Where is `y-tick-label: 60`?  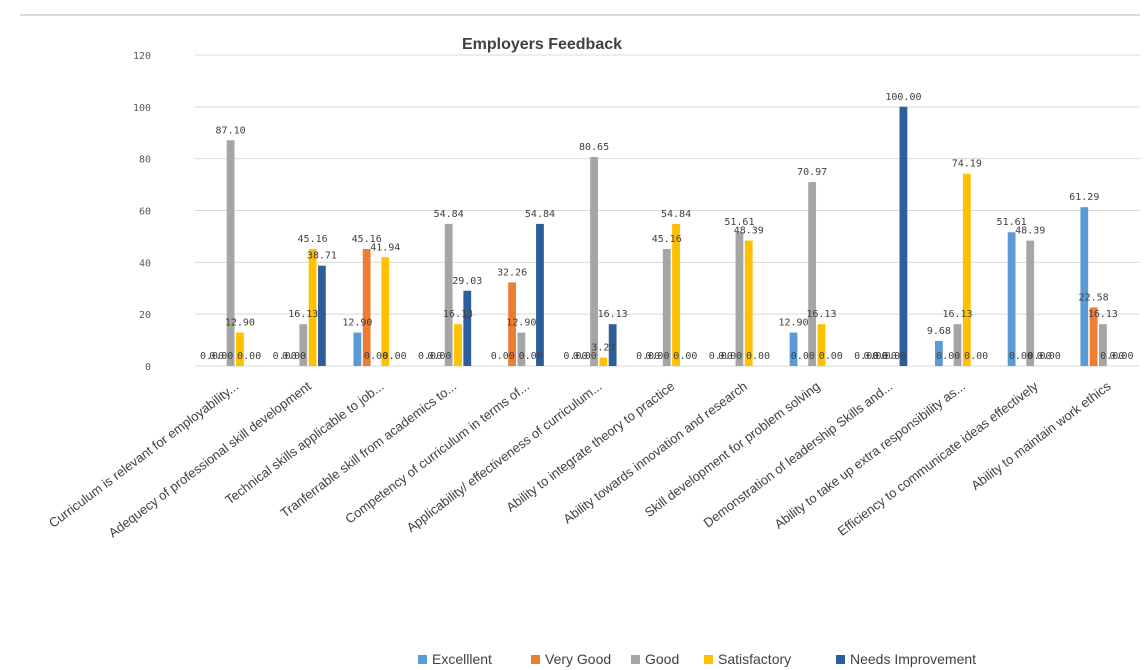
y-tick-label: 60 is located at coordinates (145, 212).